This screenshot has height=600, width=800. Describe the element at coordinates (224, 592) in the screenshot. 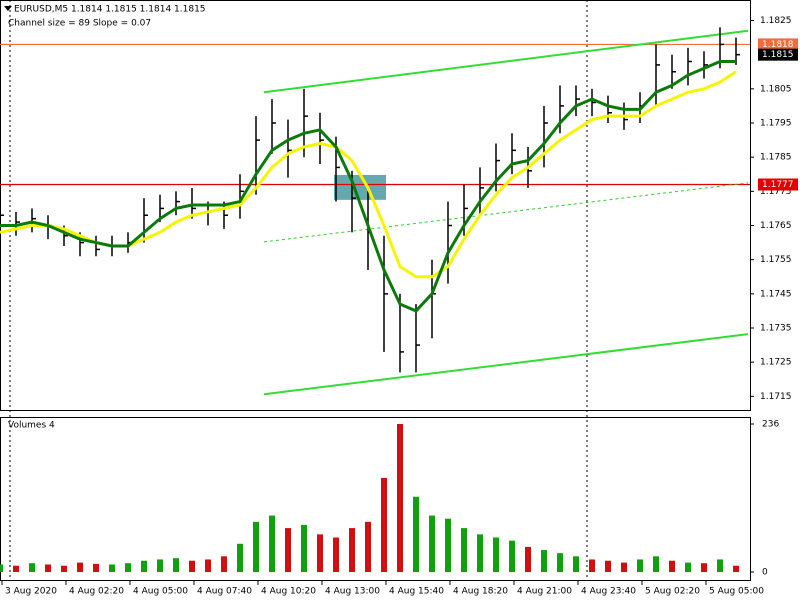

I see `x-tick-label: 4 Aug 07:40` at that location.